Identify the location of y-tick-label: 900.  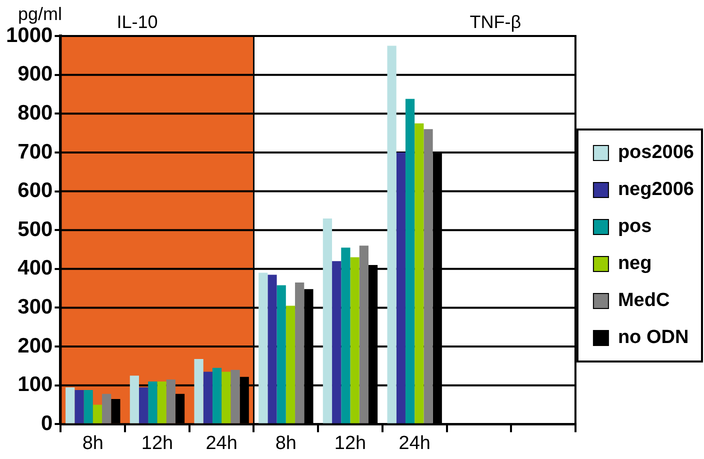
(35, 74).